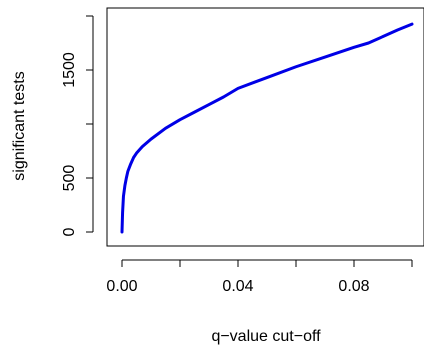 Image resolution: width=424 pixels, height=350 pixels. I want to click on x-axis-label: q−value cut−off, so click(266, 336).